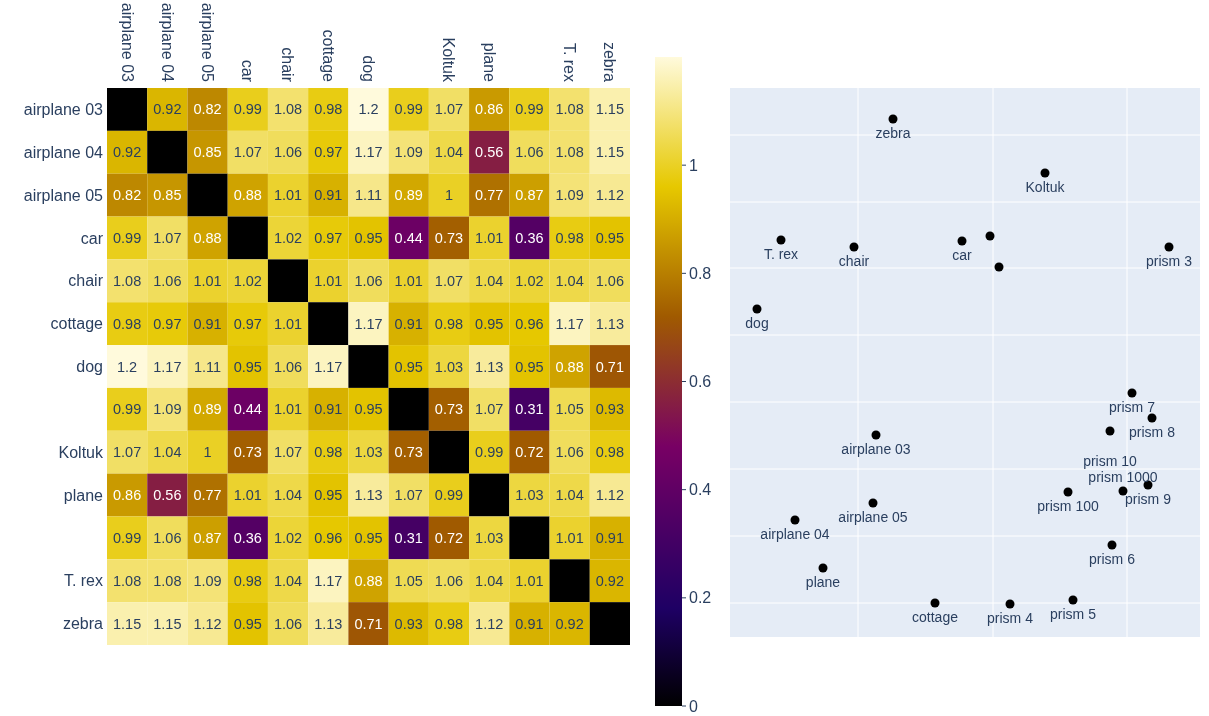  Describe the element at coordinates (449, 537) in the screenshot. I see `data-label: 0.72` at that location.